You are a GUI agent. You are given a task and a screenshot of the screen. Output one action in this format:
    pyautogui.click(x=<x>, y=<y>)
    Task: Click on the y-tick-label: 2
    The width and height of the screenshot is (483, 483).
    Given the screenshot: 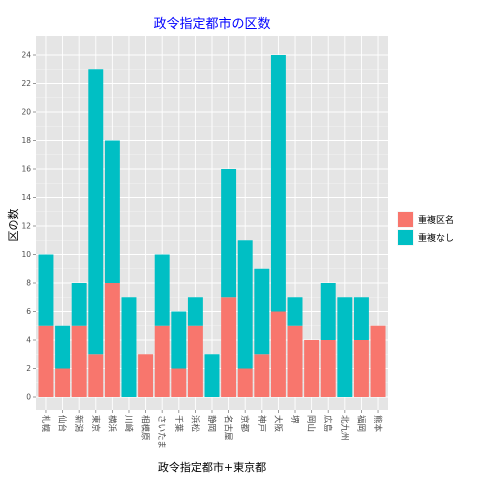 What is the action you would take?
    pyautogui.click(x=28, y=368)
    